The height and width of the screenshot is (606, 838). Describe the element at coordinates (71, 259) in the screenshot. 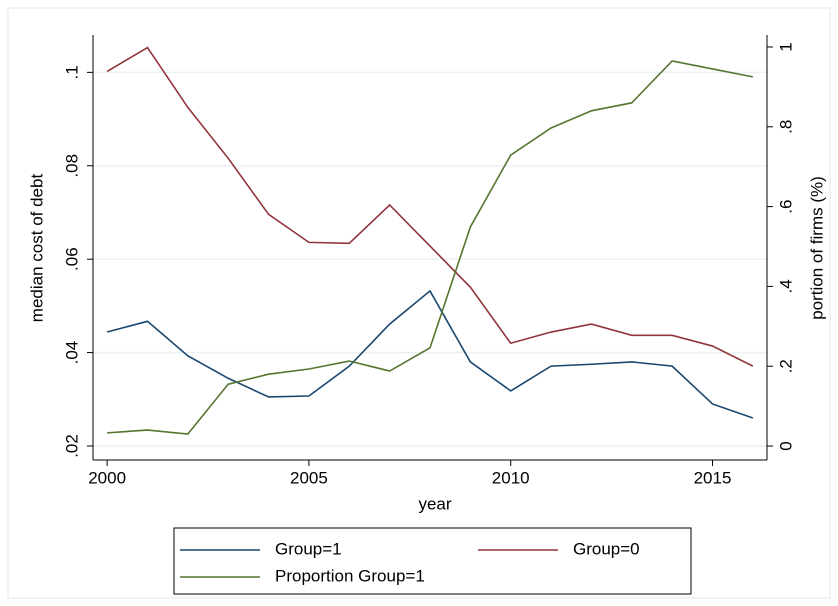

I see `y-tick-label: .06` at that location.